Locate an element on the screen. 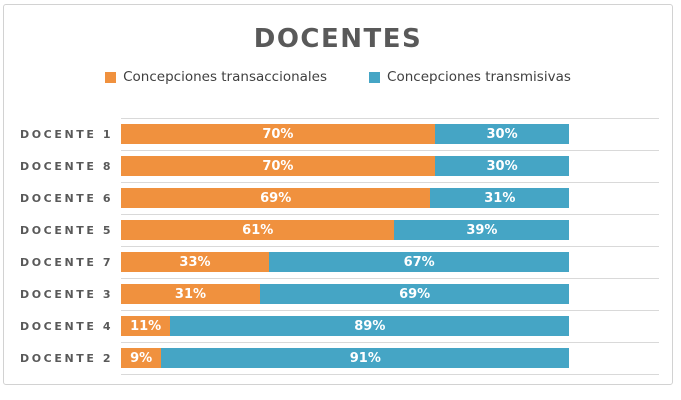  bar-segment: 11% is located at coordinates (146, 326).